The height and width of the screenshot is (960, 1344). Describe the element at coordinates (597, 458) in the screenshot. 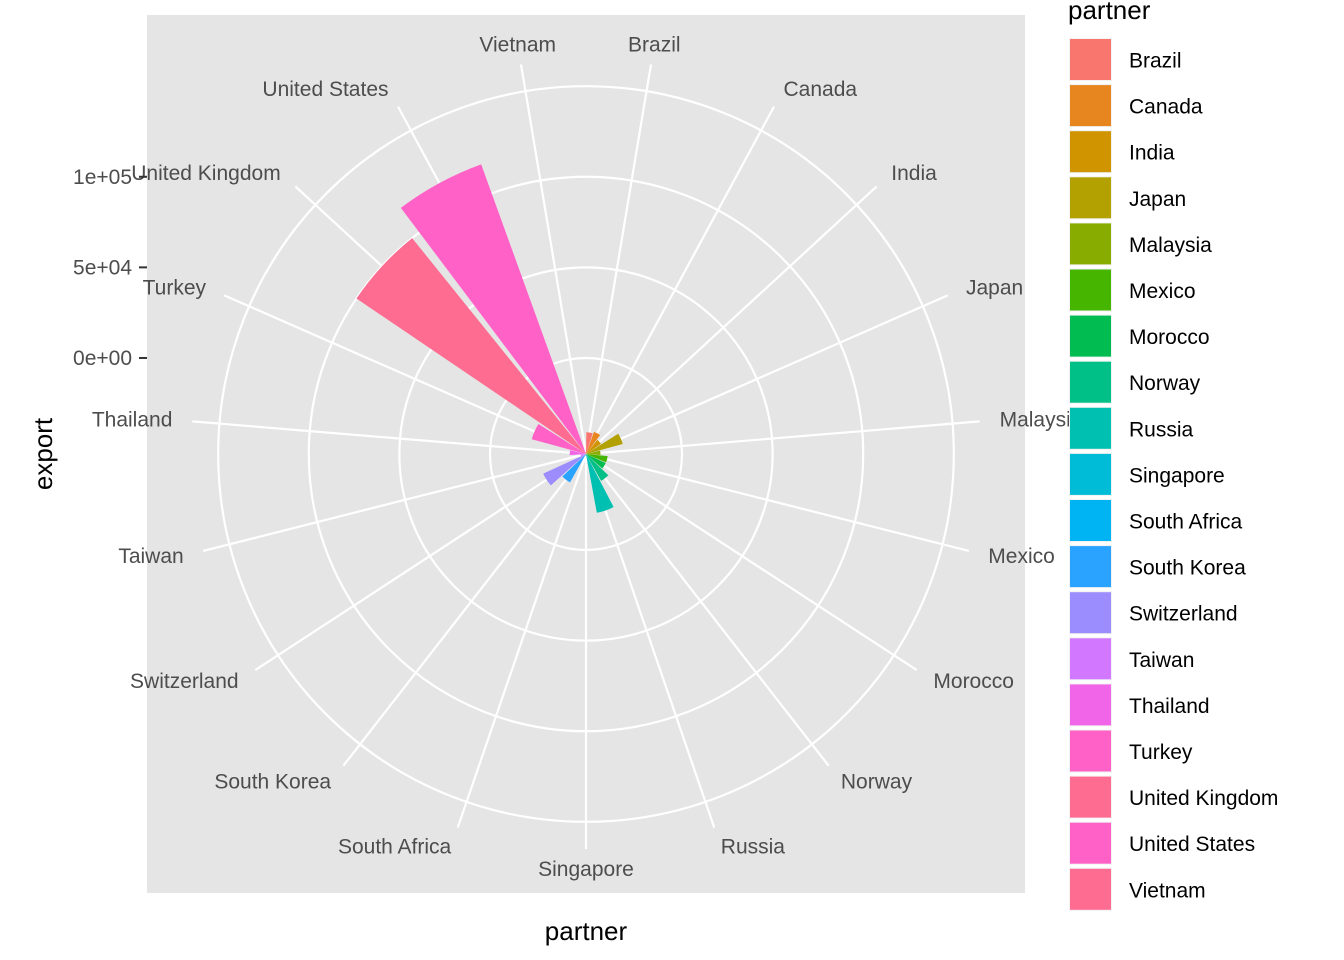

I see `bar-mexico` at that location.